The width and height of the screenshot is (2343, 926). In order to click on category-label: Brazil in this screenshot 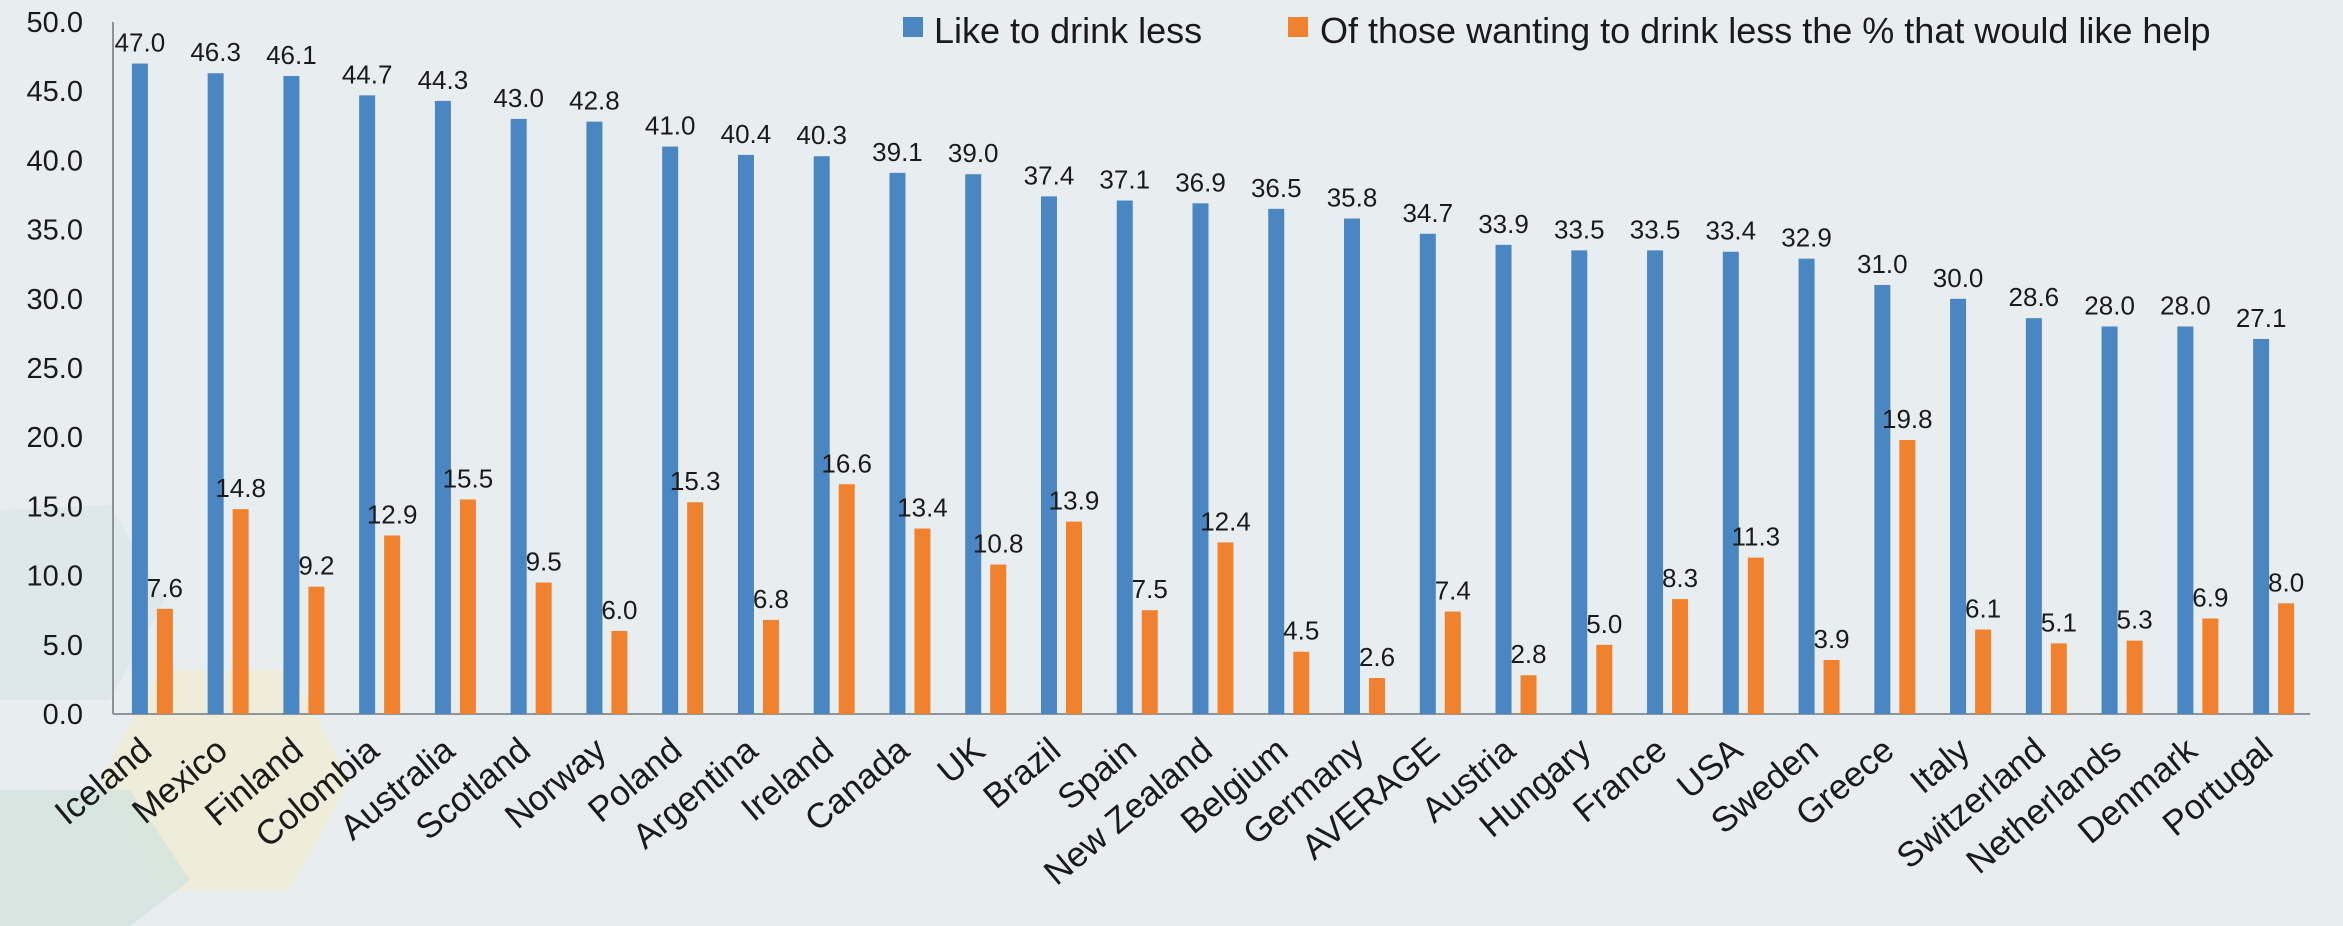, I will do `click(1022, 773)`.